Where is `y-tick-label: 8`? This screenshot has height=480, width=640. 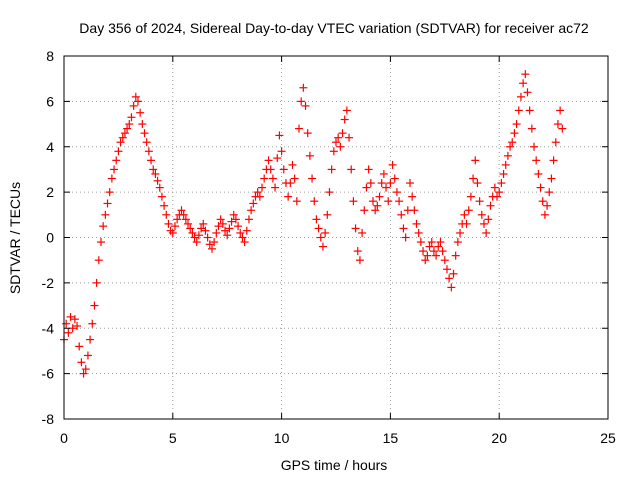 y-tick-label: 8 is located at coordinates (50, 56).